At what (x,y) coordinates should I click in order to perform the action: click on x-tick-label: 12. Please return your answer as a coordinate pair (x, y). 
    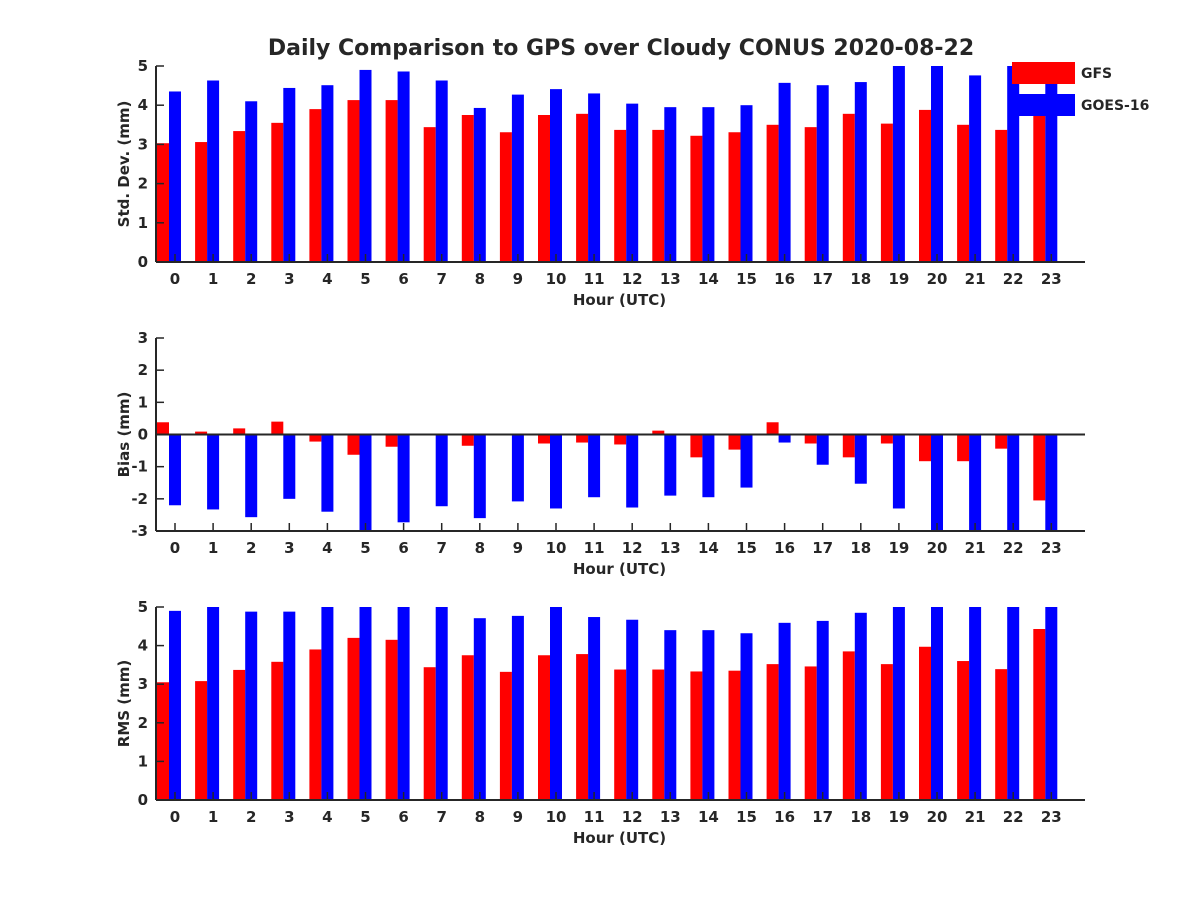
    Looking at the image, I should click on (632, 817).